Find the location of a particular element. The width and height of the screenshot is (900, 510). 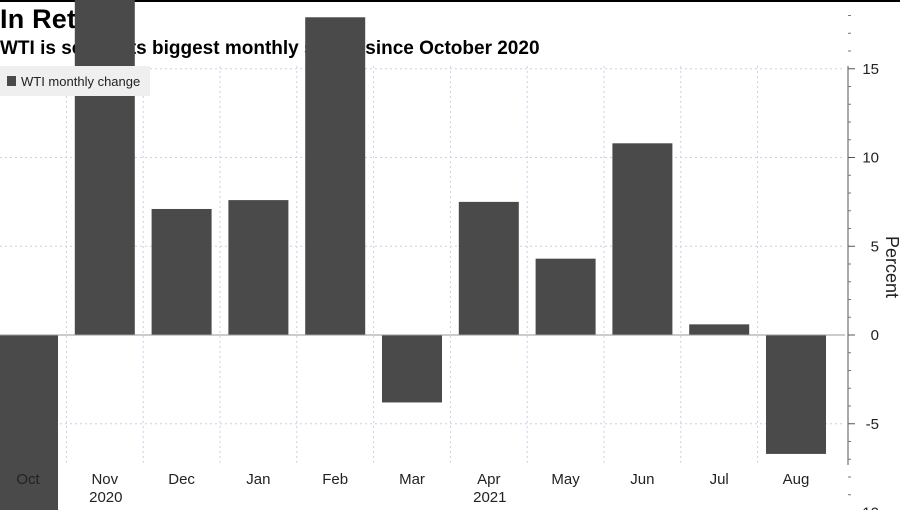

x-tick-label: Mar is located at coordinates (412, 479).